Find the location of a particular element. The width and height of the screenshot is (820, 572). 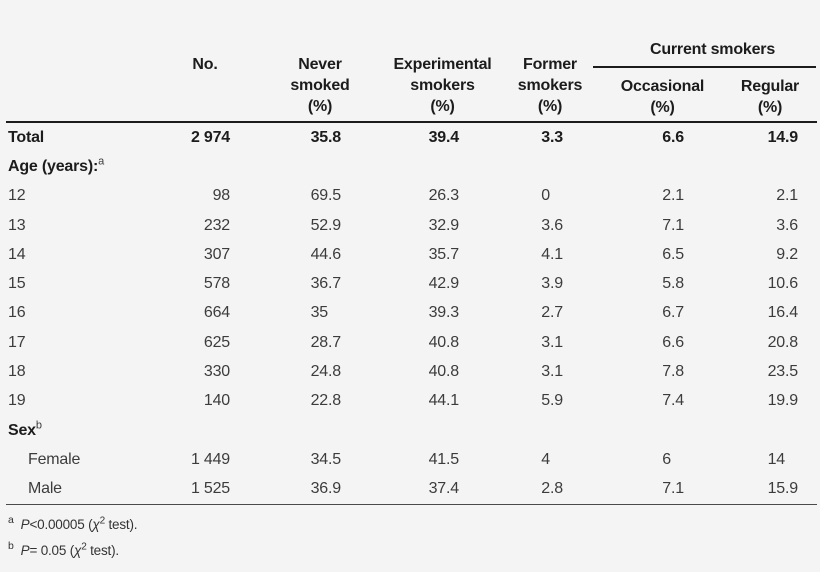

row-label: 17 is located at coordinates (17, 342).